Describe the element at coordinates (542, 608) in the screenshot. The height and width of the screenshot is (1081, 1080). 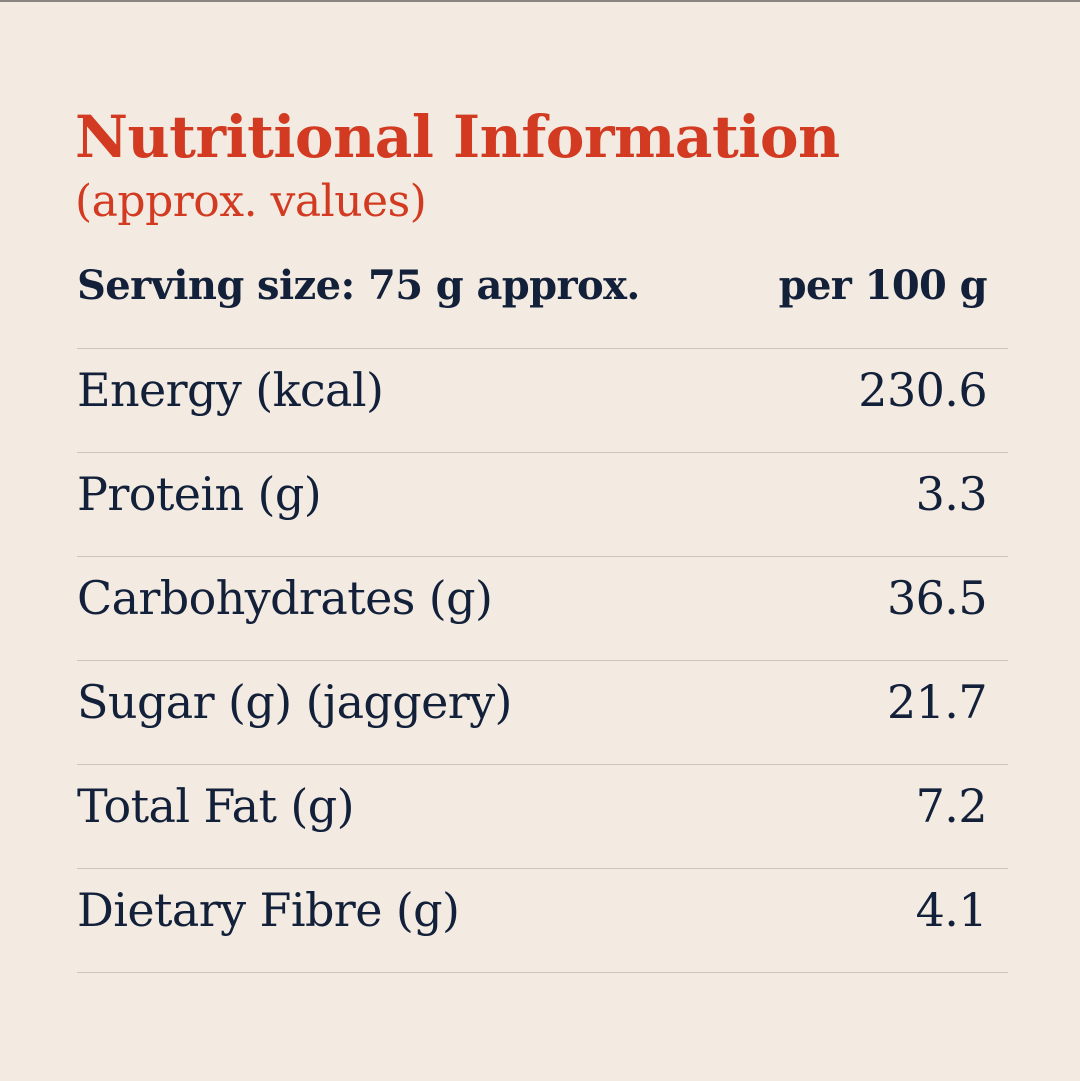
I see `table-row-carbohydrates: Carbohydrates (g) 36.5` at that location.